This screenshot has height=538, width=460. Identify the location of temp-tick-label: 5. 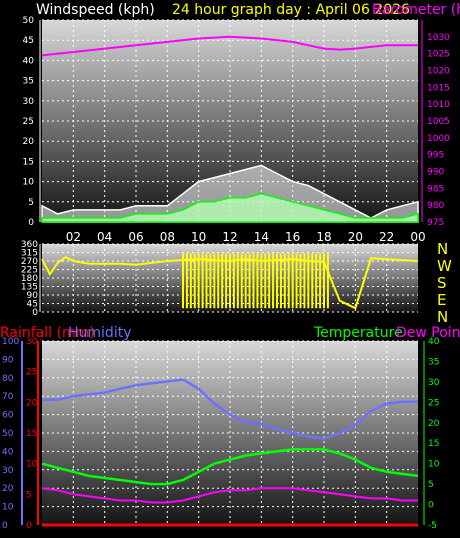
(431, 485).